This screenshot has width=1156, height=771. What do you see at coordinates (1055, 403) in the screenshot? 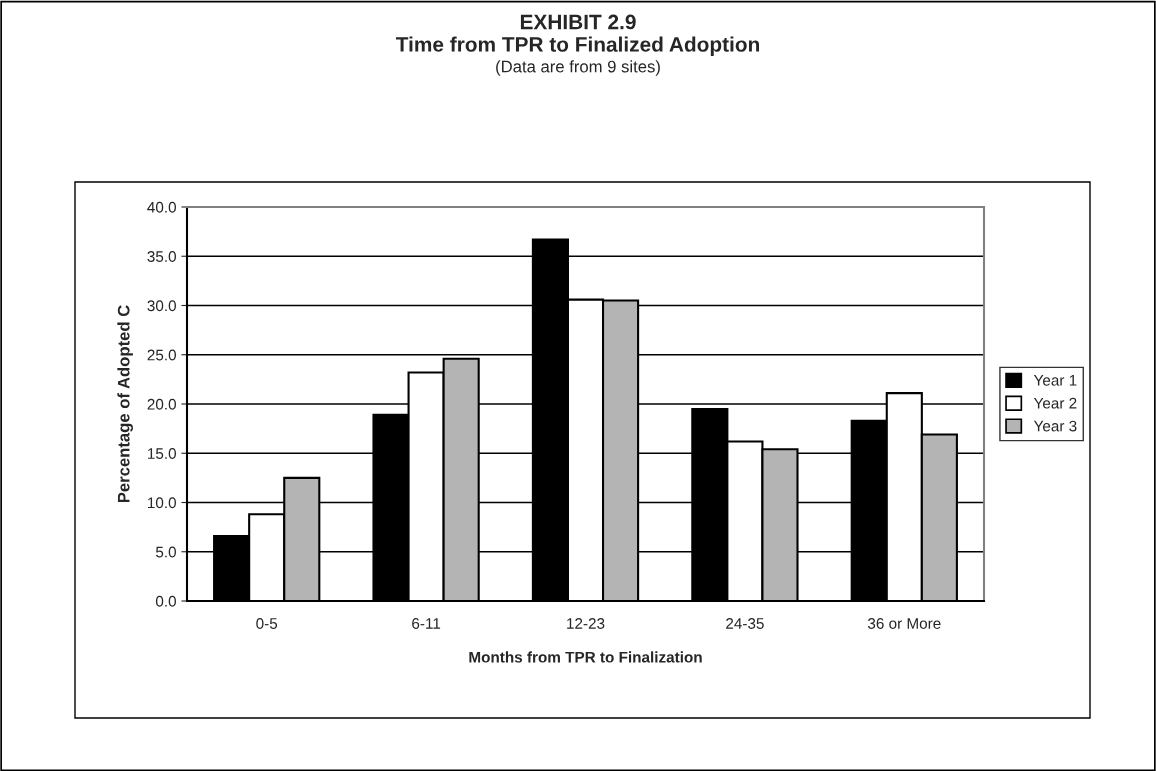
I see `legend-label: Year 2` at bounding box center [1055, 403].